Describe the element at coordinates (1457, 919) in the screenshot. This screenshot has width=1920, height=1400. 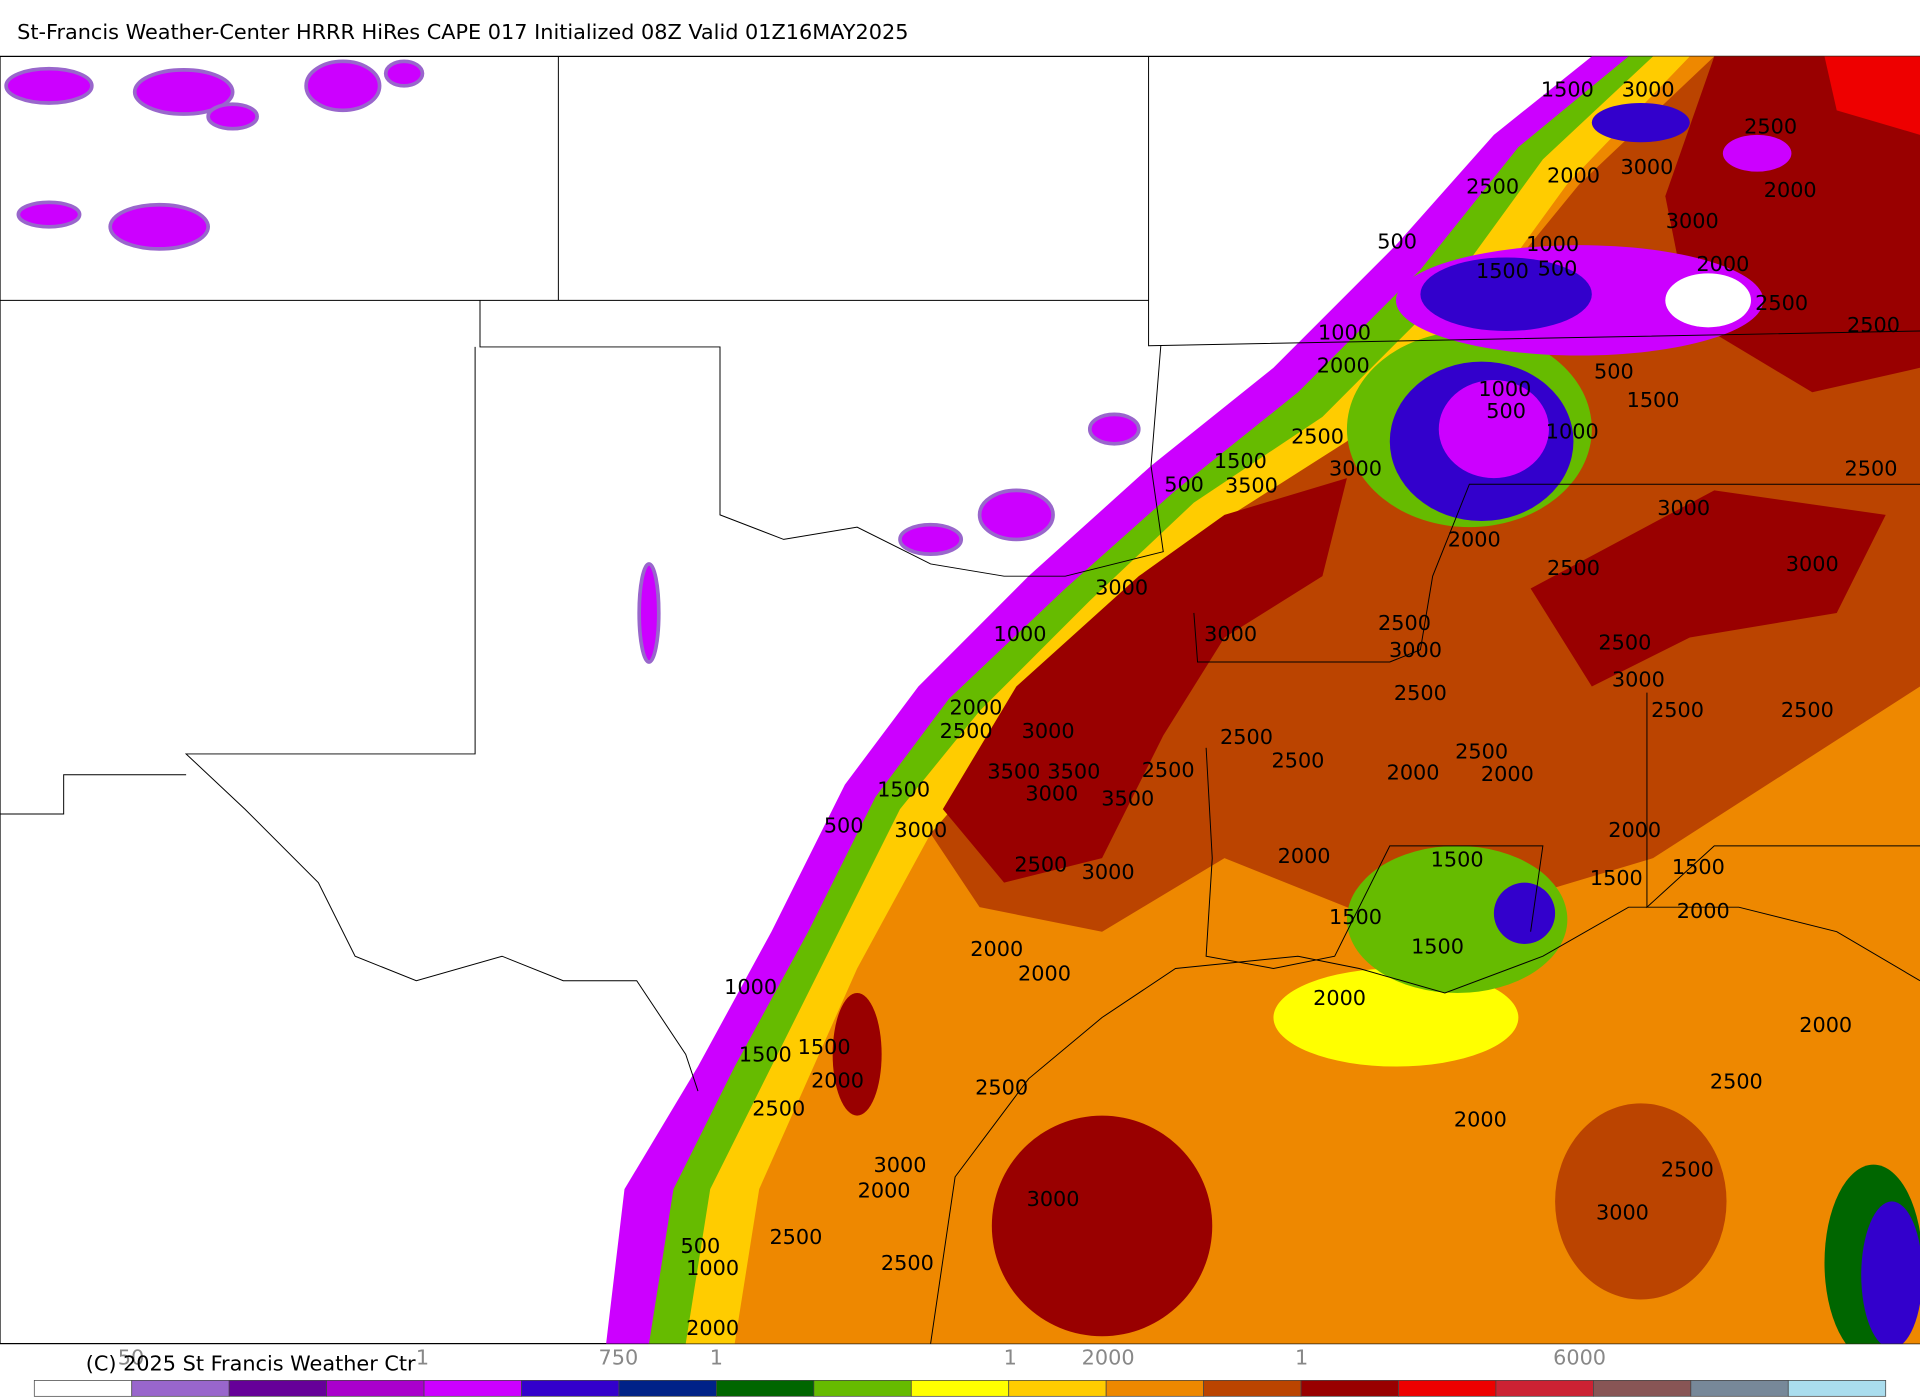
I see `cape-green` at that location.